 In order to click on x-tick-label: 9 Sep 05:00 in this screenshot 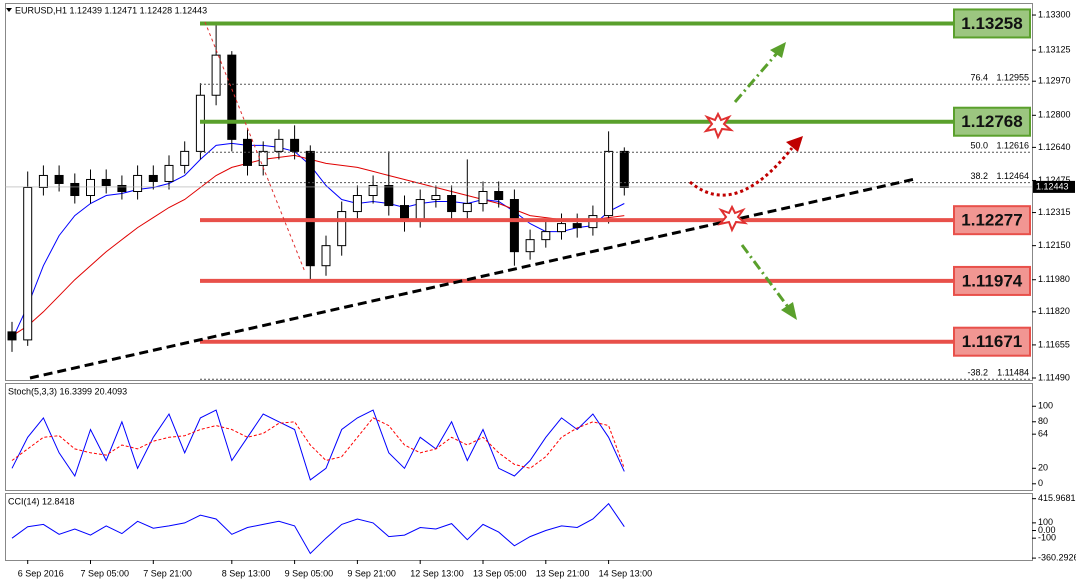, I will do `click(309, 573)`.